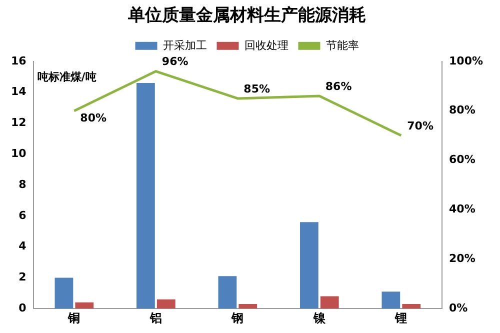 Image resolution: width=500 pixels, height=333 pixels. What do you see at coordinates (22, 184) in the screenshot?
I see `y-tick-label: 8` at bounding box center [22, 184].